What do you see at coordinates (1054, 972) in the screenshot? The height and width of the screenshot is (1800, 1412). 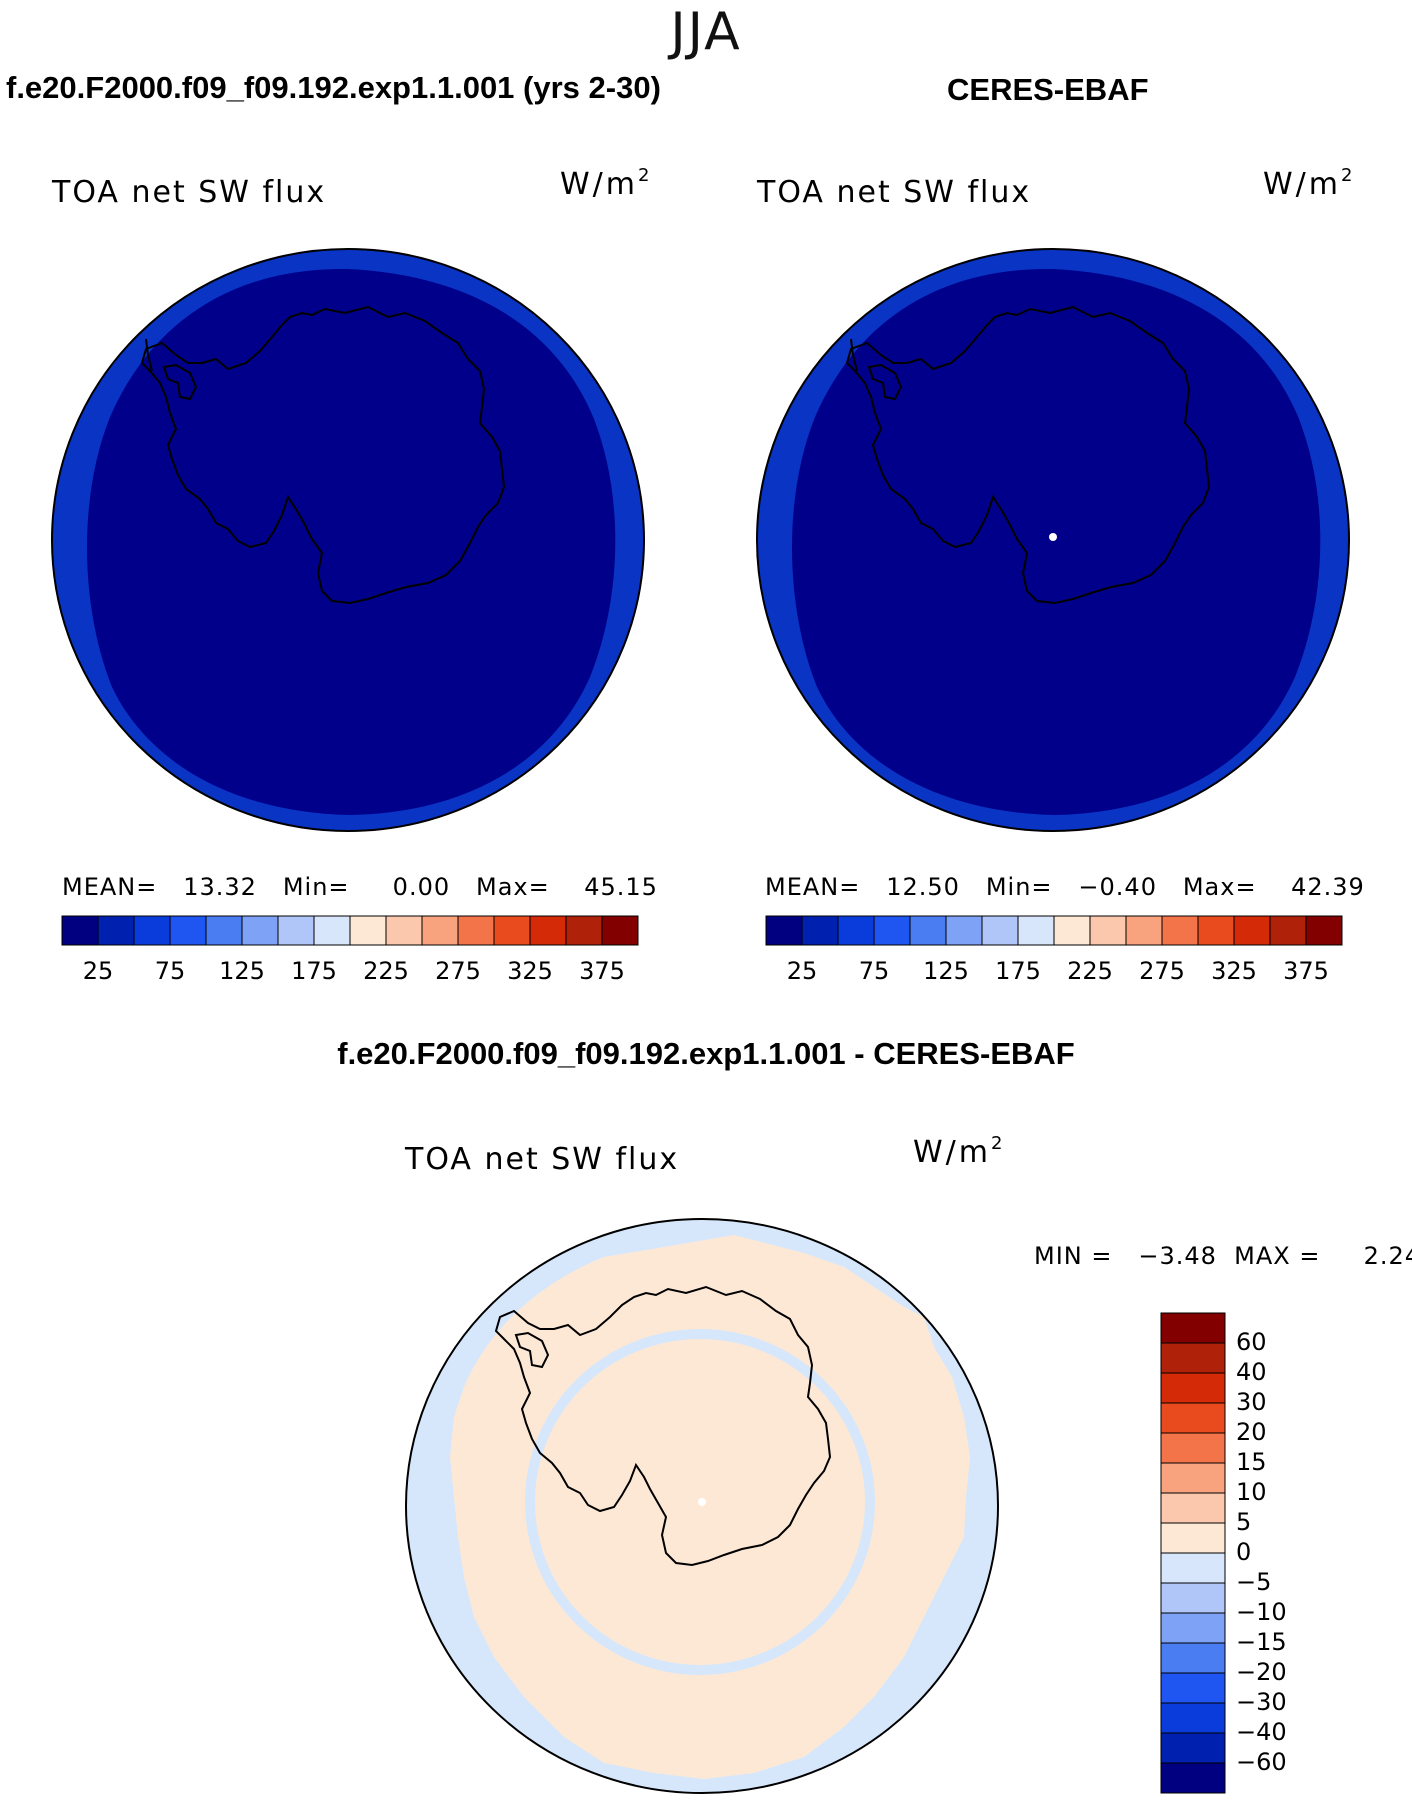 I see `obs-colorbar-labels: 25 75 125 175 225 275 325 375` at bounding box center [1054, 972].